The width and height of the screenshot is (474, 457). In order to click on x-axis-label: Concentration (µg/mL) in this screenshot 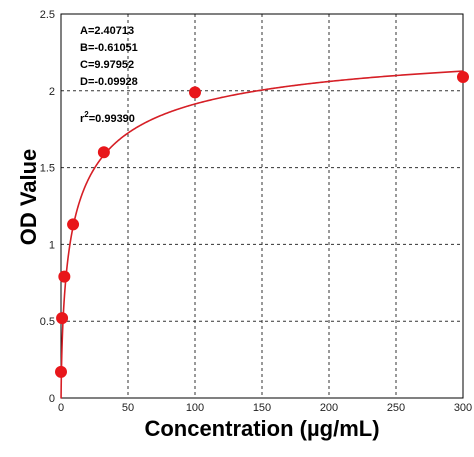, I will do `click(261, 428)`.